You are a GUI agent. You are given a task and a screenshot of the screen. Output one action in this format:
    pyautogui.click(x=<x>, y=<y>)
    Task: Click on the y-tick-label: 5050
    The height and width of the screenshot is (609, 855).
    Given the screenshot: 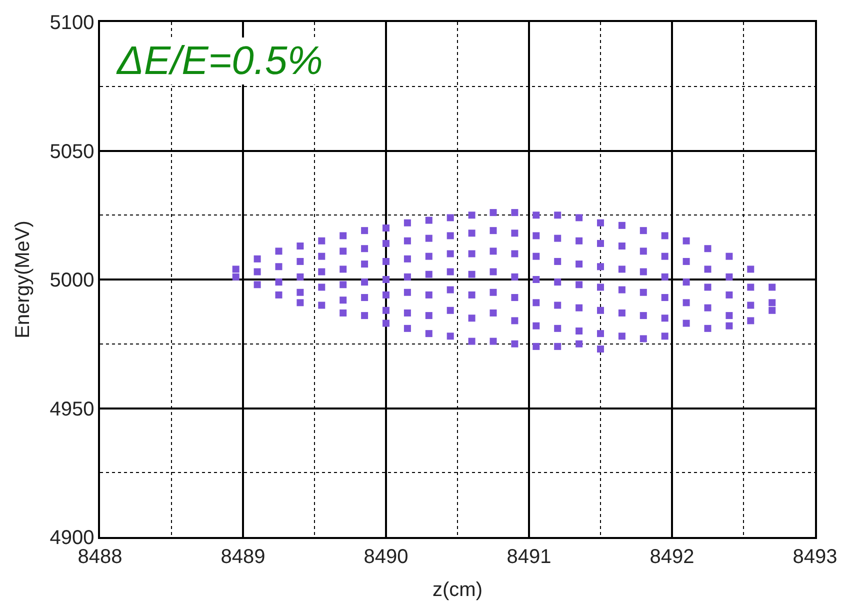 What is the action you would take?
    pyautogui.click(x=72, y=151)
    